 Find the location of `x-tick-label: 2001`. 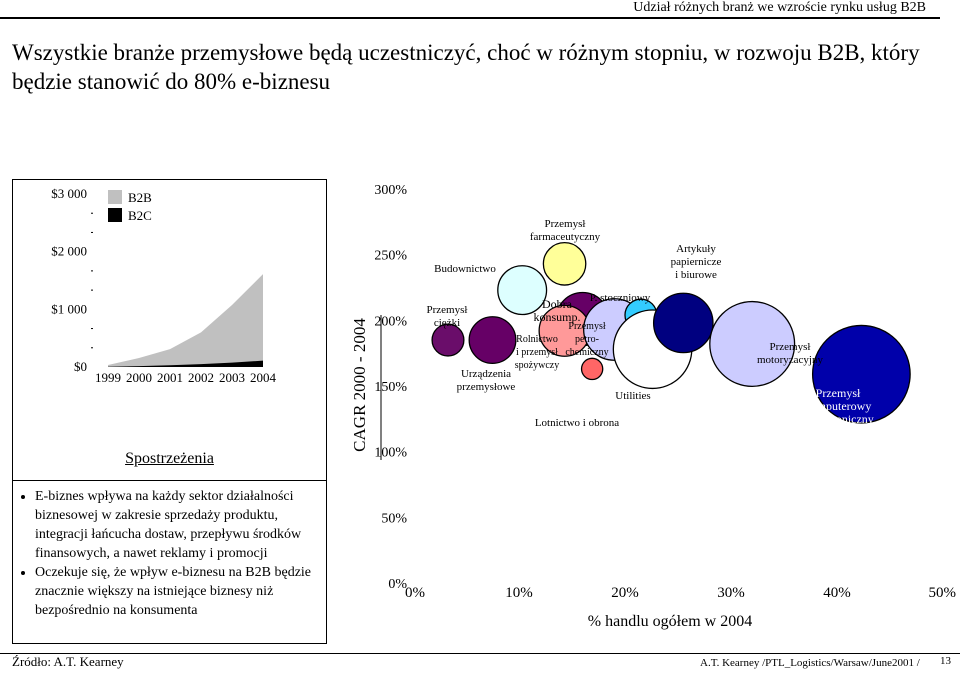

x-tick-label: 2001 is located at coordinates (170, 377).